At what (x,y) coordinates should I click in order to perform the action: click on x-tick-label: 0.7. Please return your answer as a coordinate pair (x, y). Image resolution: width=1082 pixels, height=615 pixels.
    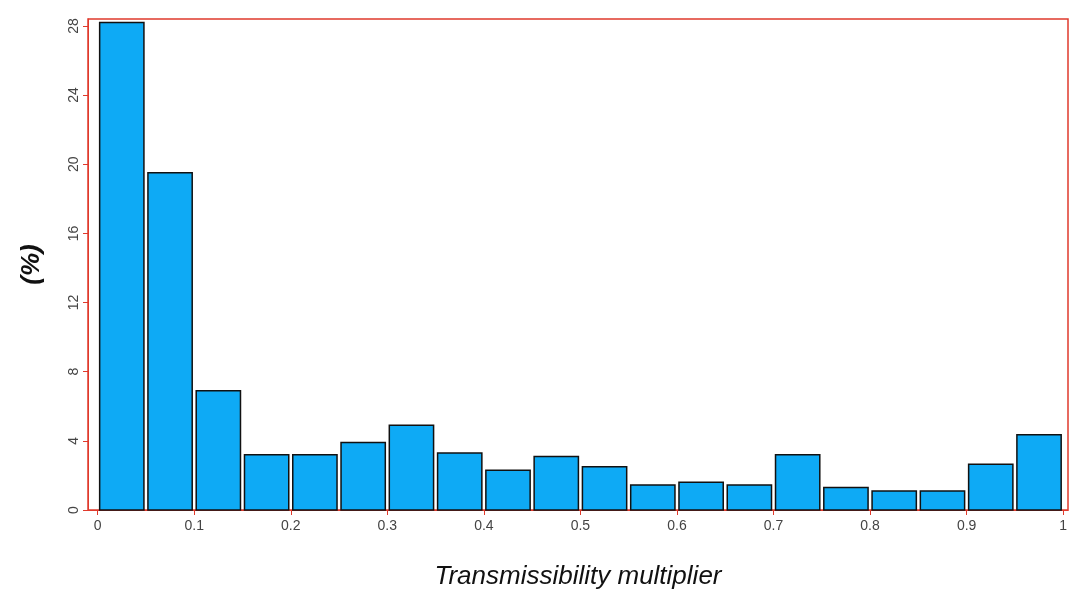
    Looking at the image, I should click on (773, 525).